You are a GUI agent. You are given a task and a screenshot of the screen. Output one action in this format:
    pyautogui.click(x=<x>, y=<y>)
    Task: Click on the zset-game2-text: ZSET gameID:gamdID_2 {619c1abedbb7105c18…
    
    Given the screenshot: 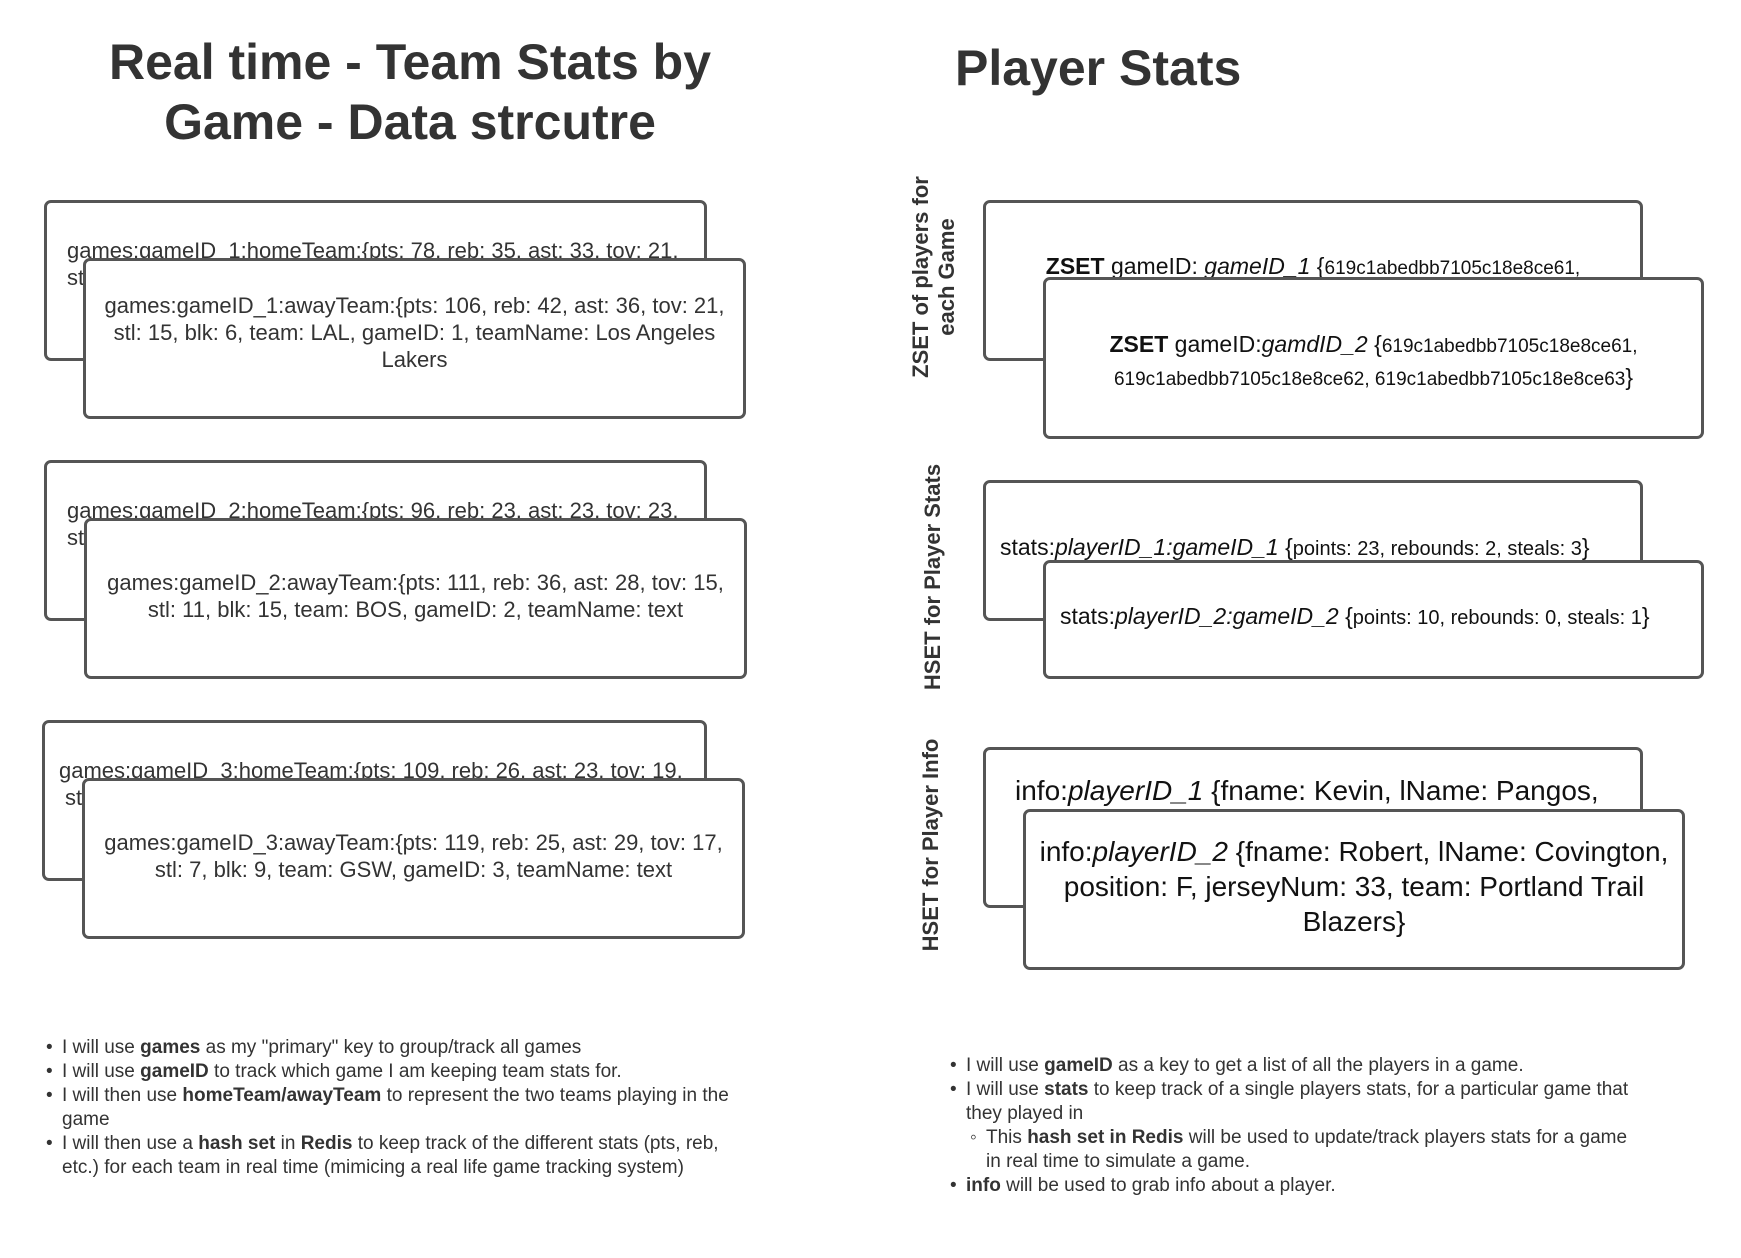 What is the action you would take?
    pyautogui.click(x=1373, y=360)
    